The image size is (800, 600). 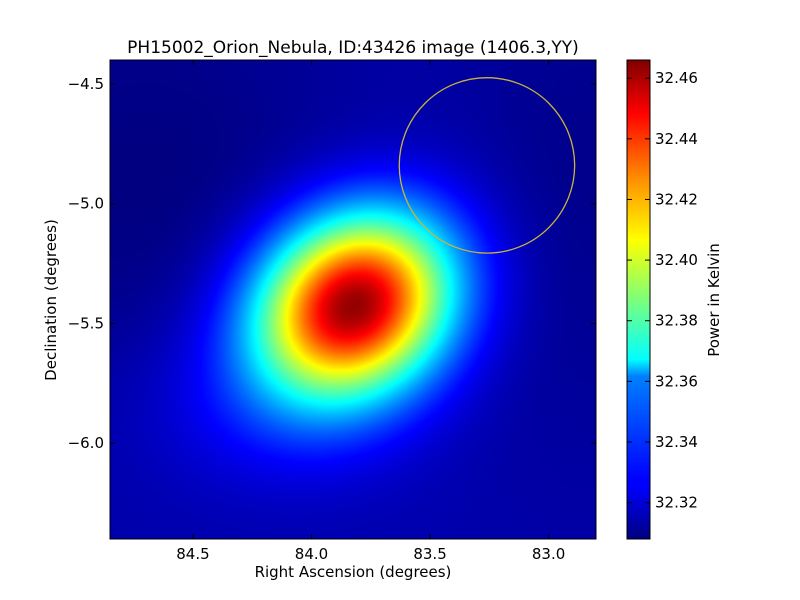 I want to click on y-tick-label: −4.5, so click(x=86, y=84).